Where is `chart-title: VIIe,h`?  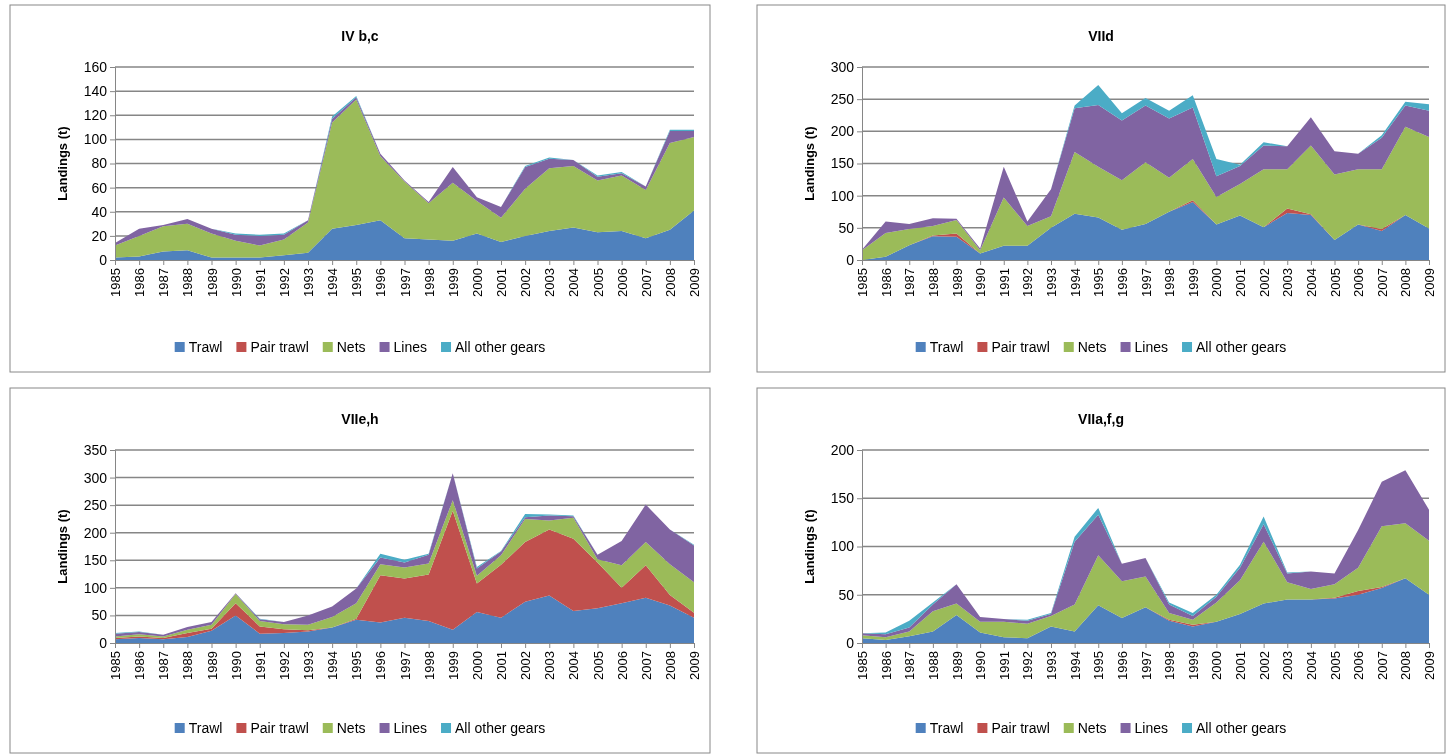 chart-title: VIIe,h is located at coordinates (360, 419).